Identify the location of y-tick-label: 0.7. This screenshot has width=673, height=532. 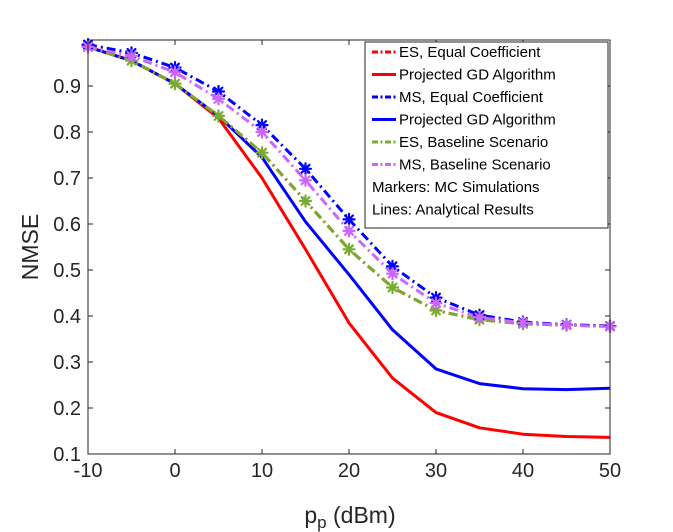
(67, 179).